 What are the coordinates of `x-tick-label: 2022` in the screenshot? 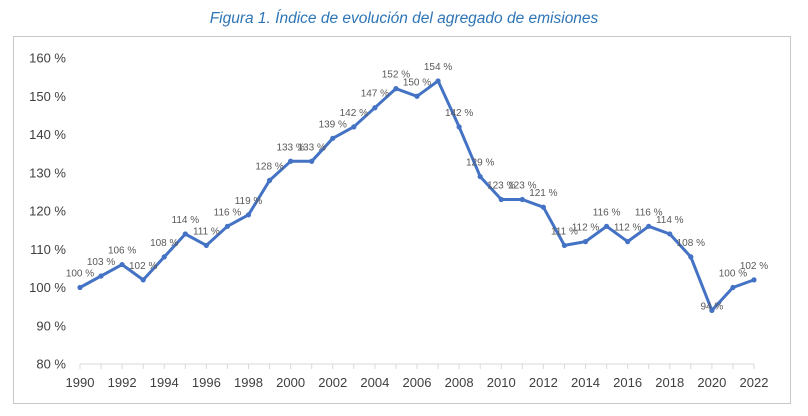 It's located at (754, 382).